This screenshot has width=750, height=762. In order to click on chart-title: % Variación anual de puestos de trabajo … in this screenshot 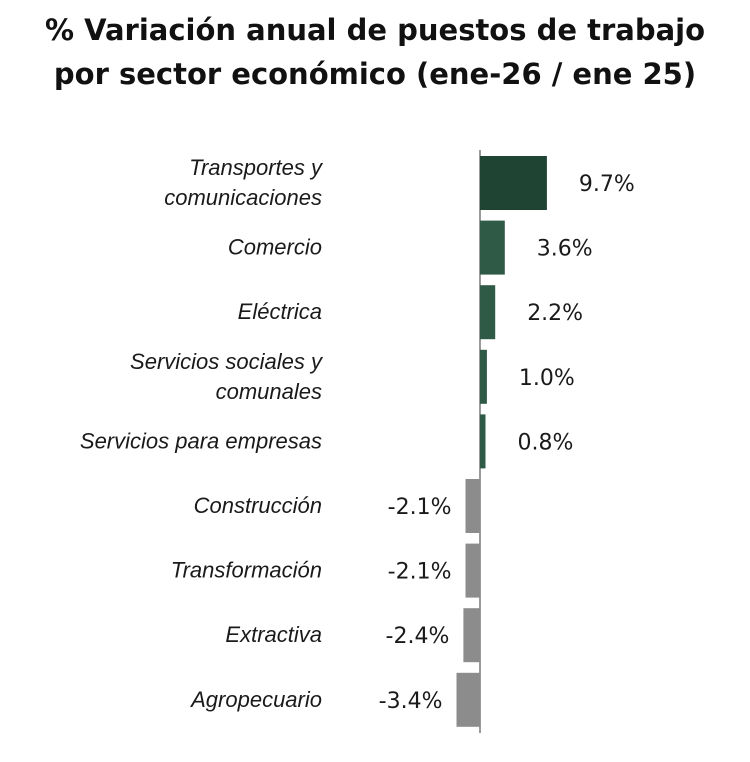, I will do `click(375, 52)`.